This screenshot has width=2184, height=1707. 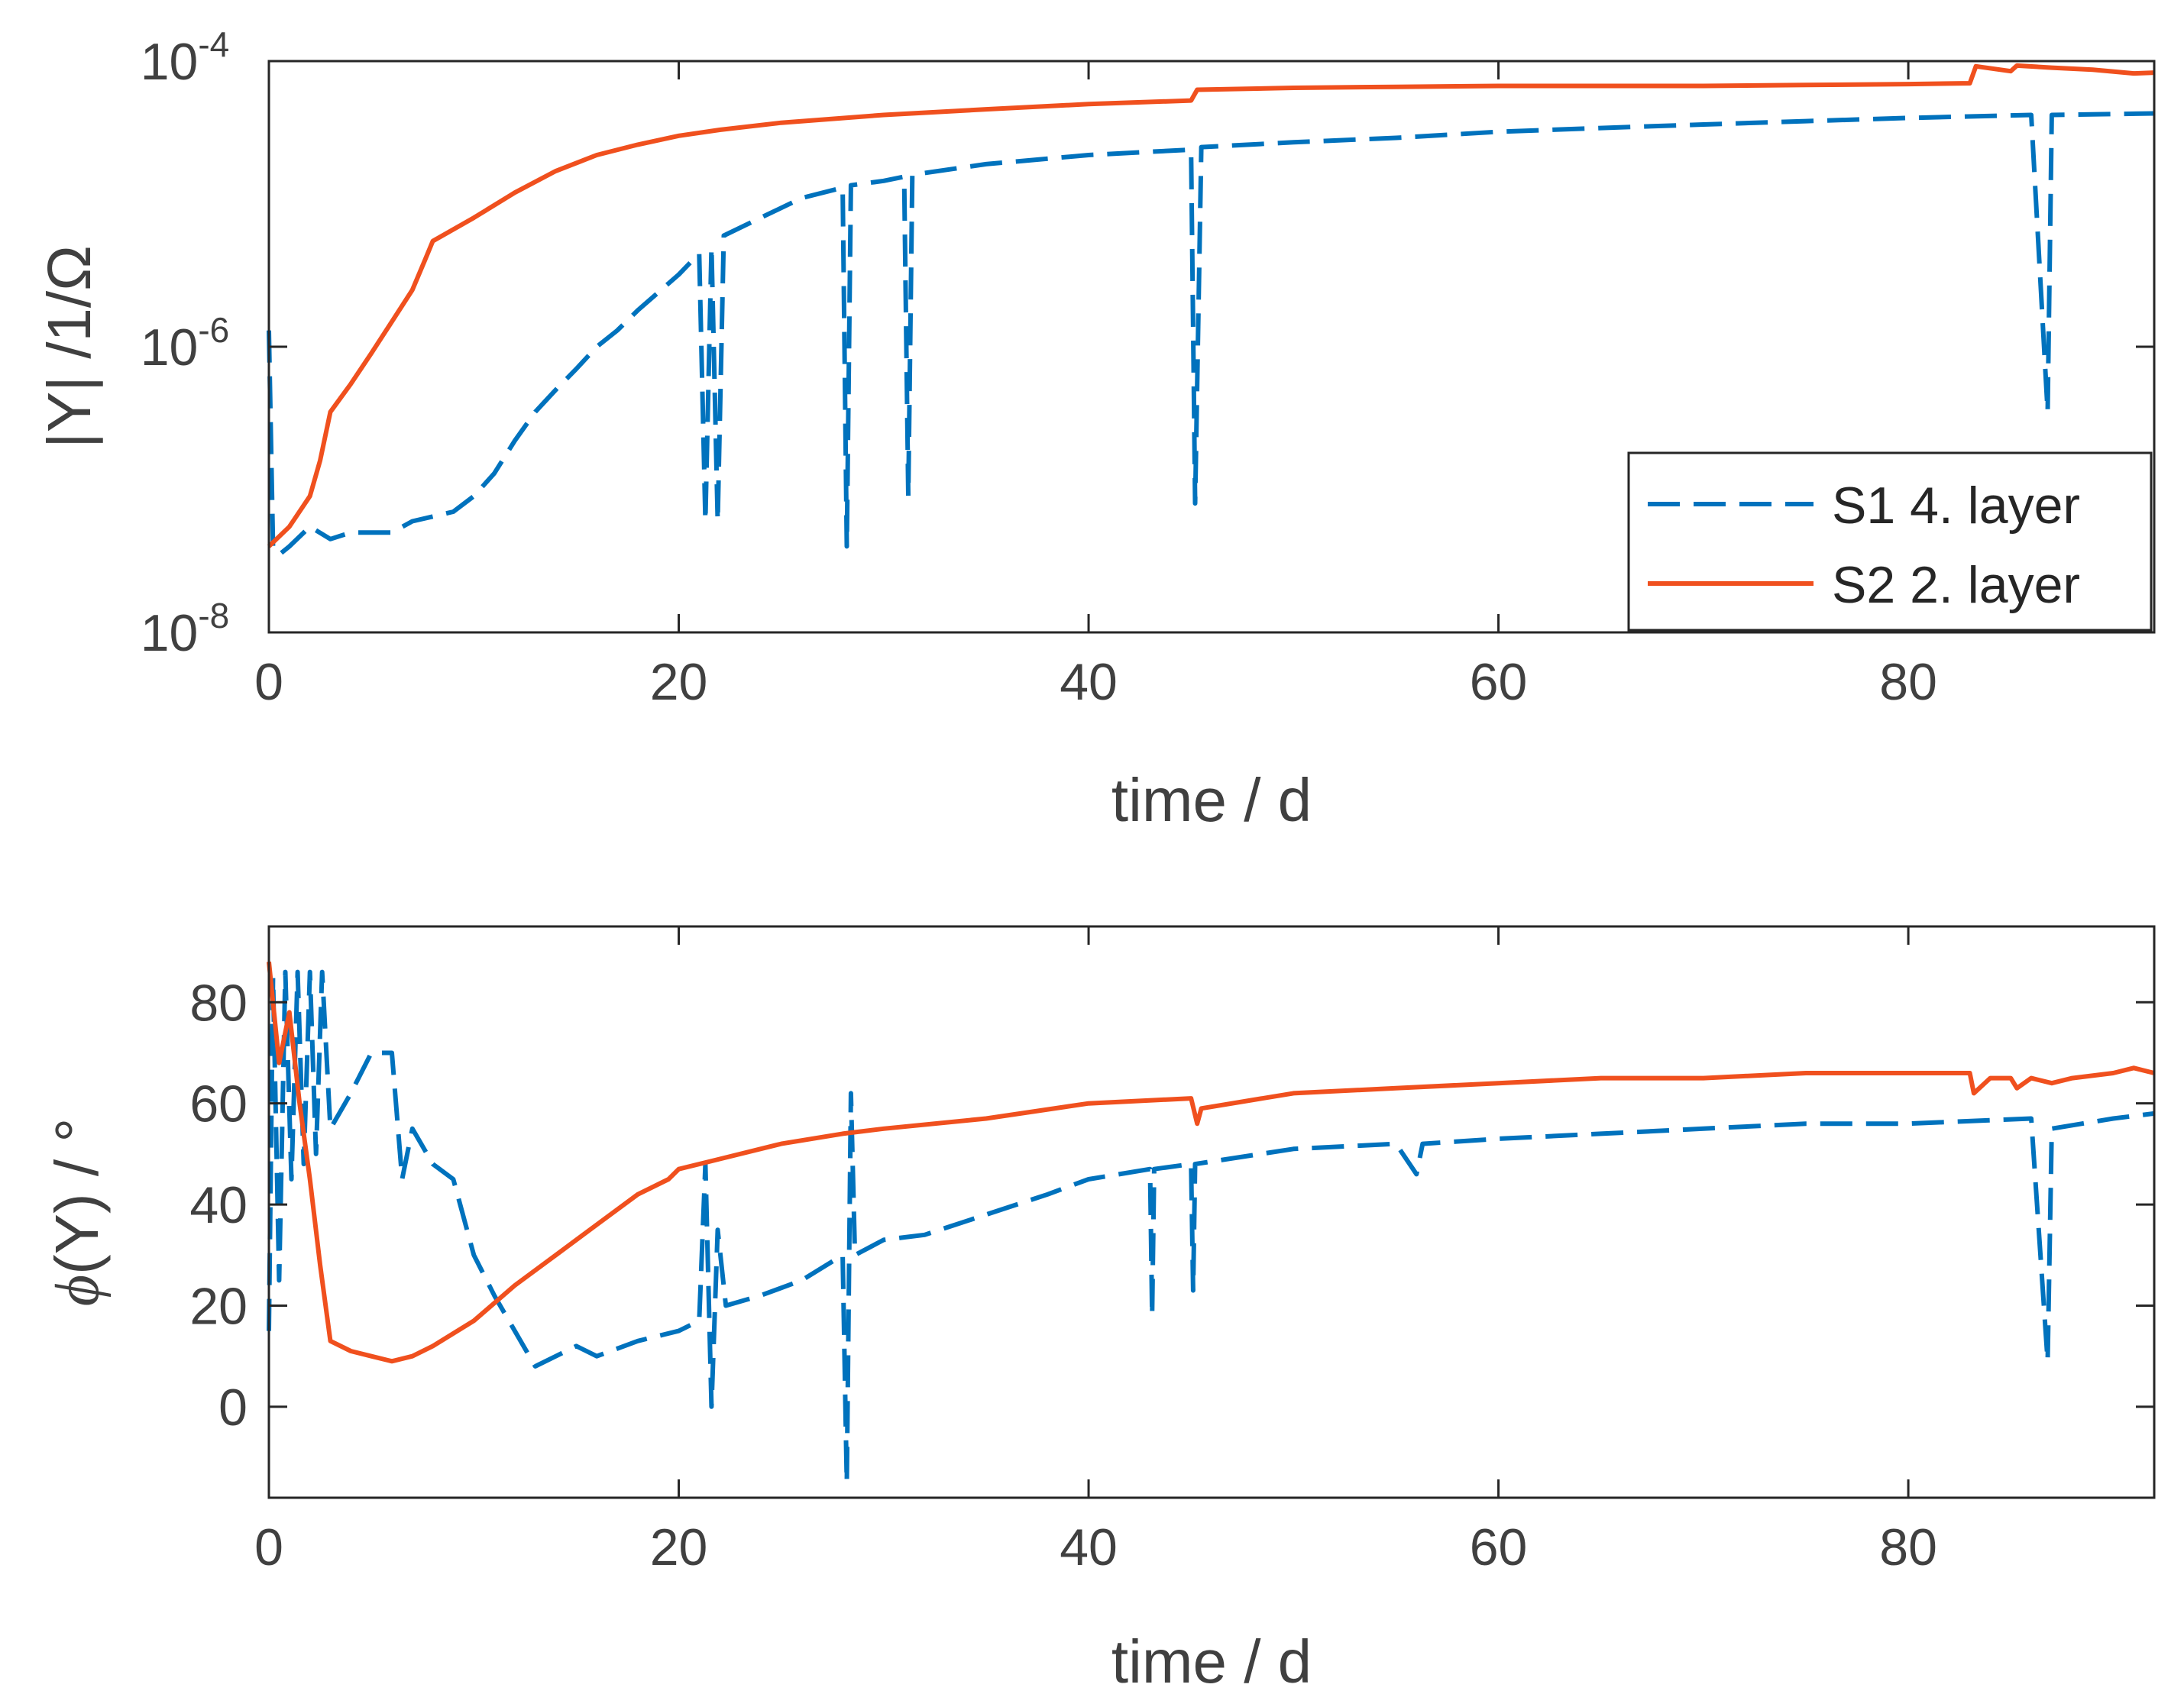 I want to click on magnitude-x-tick-label: 40, so click(x=1089, y=682).